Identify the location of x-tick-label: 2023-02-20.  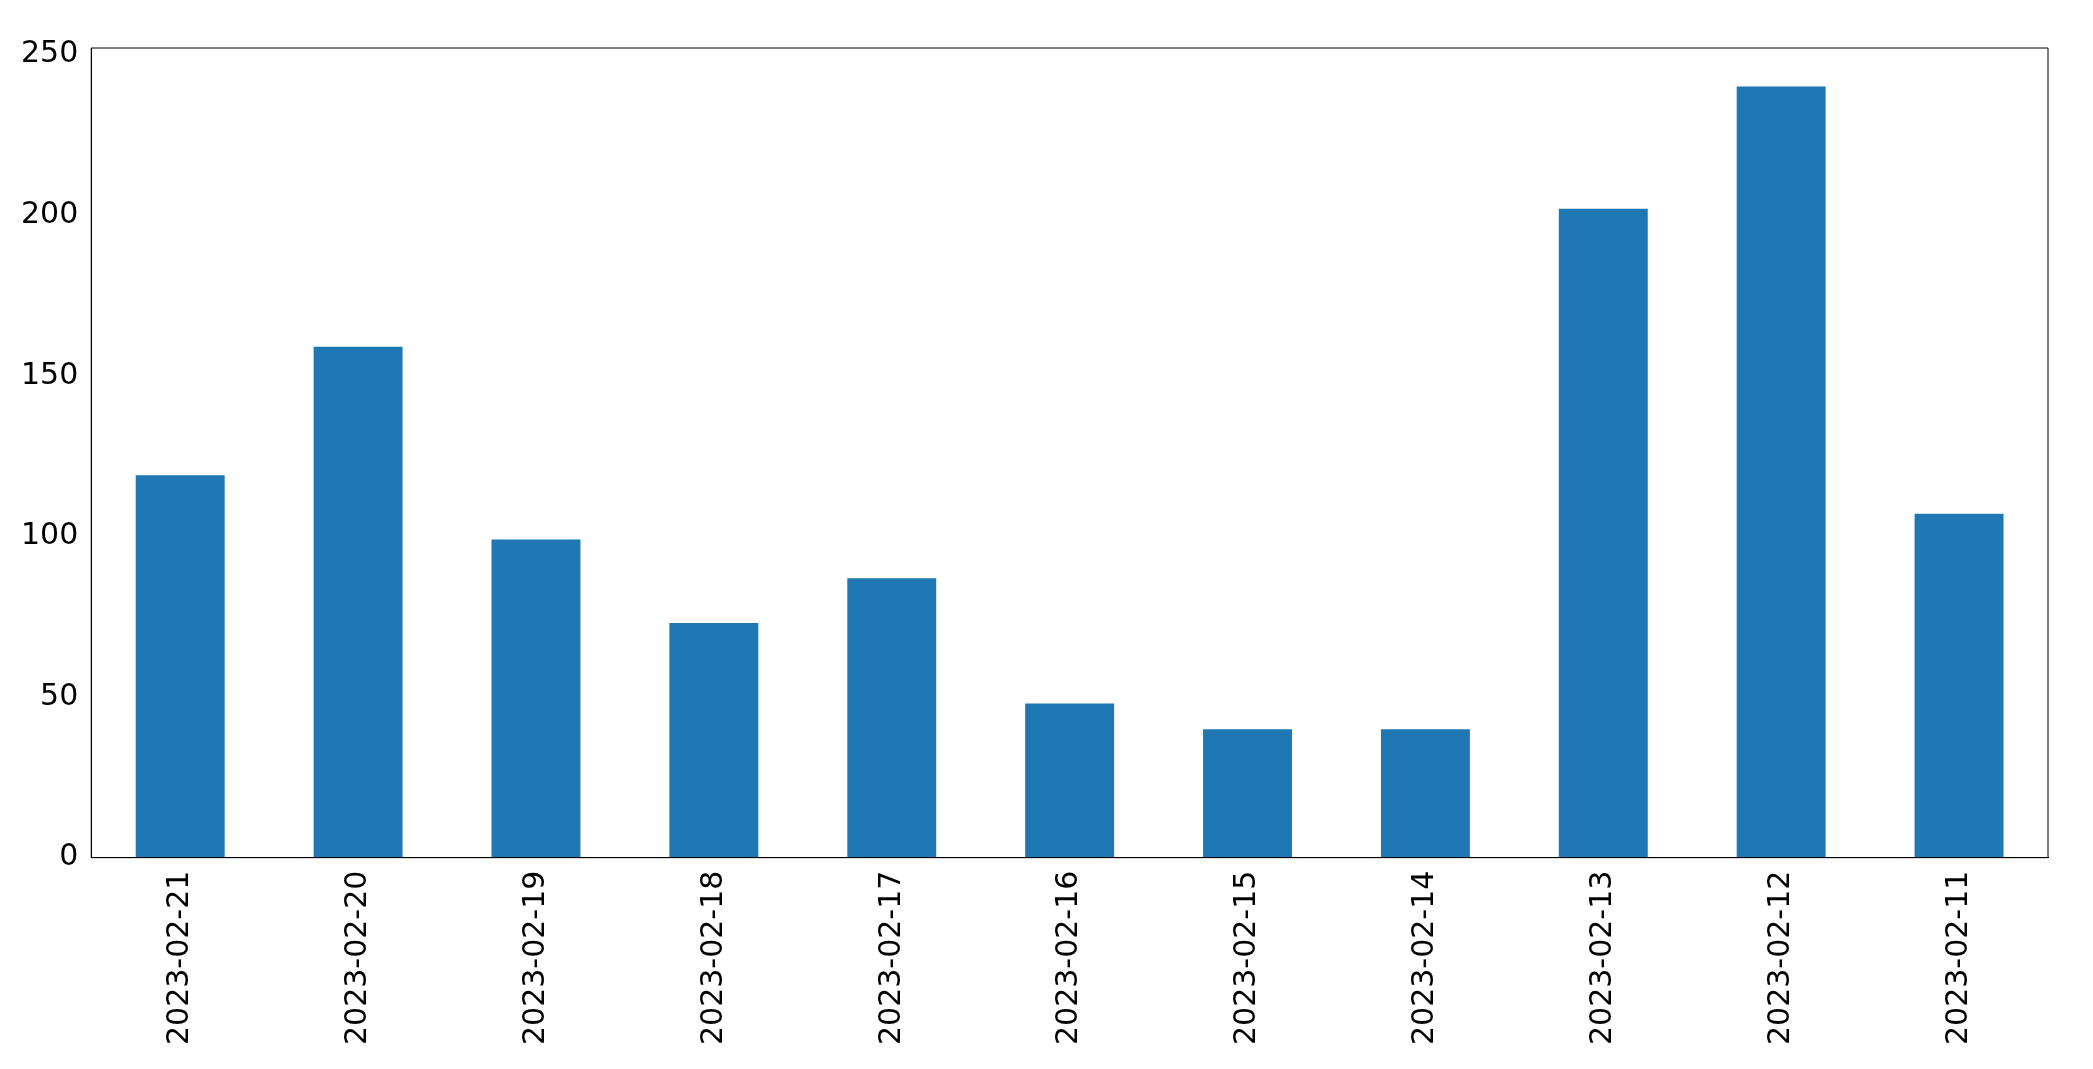
(355, 958).